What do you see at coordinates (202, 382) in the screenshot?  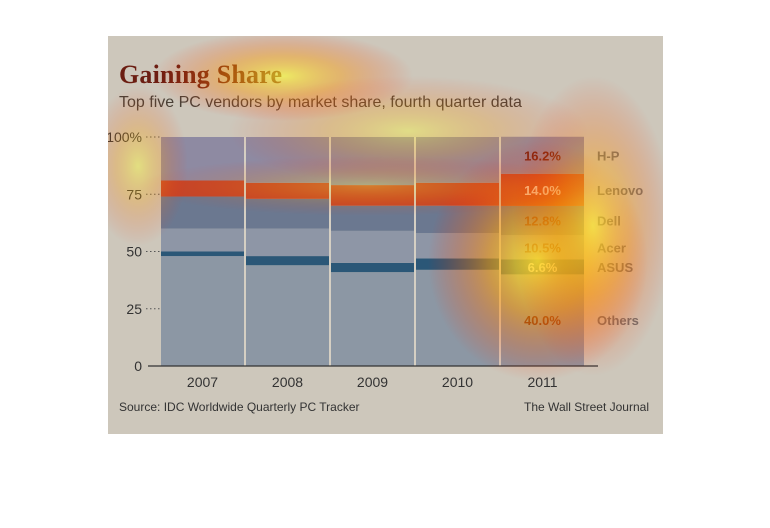 I see `x-tick-label: 2007` at bounding box center [202, 382].